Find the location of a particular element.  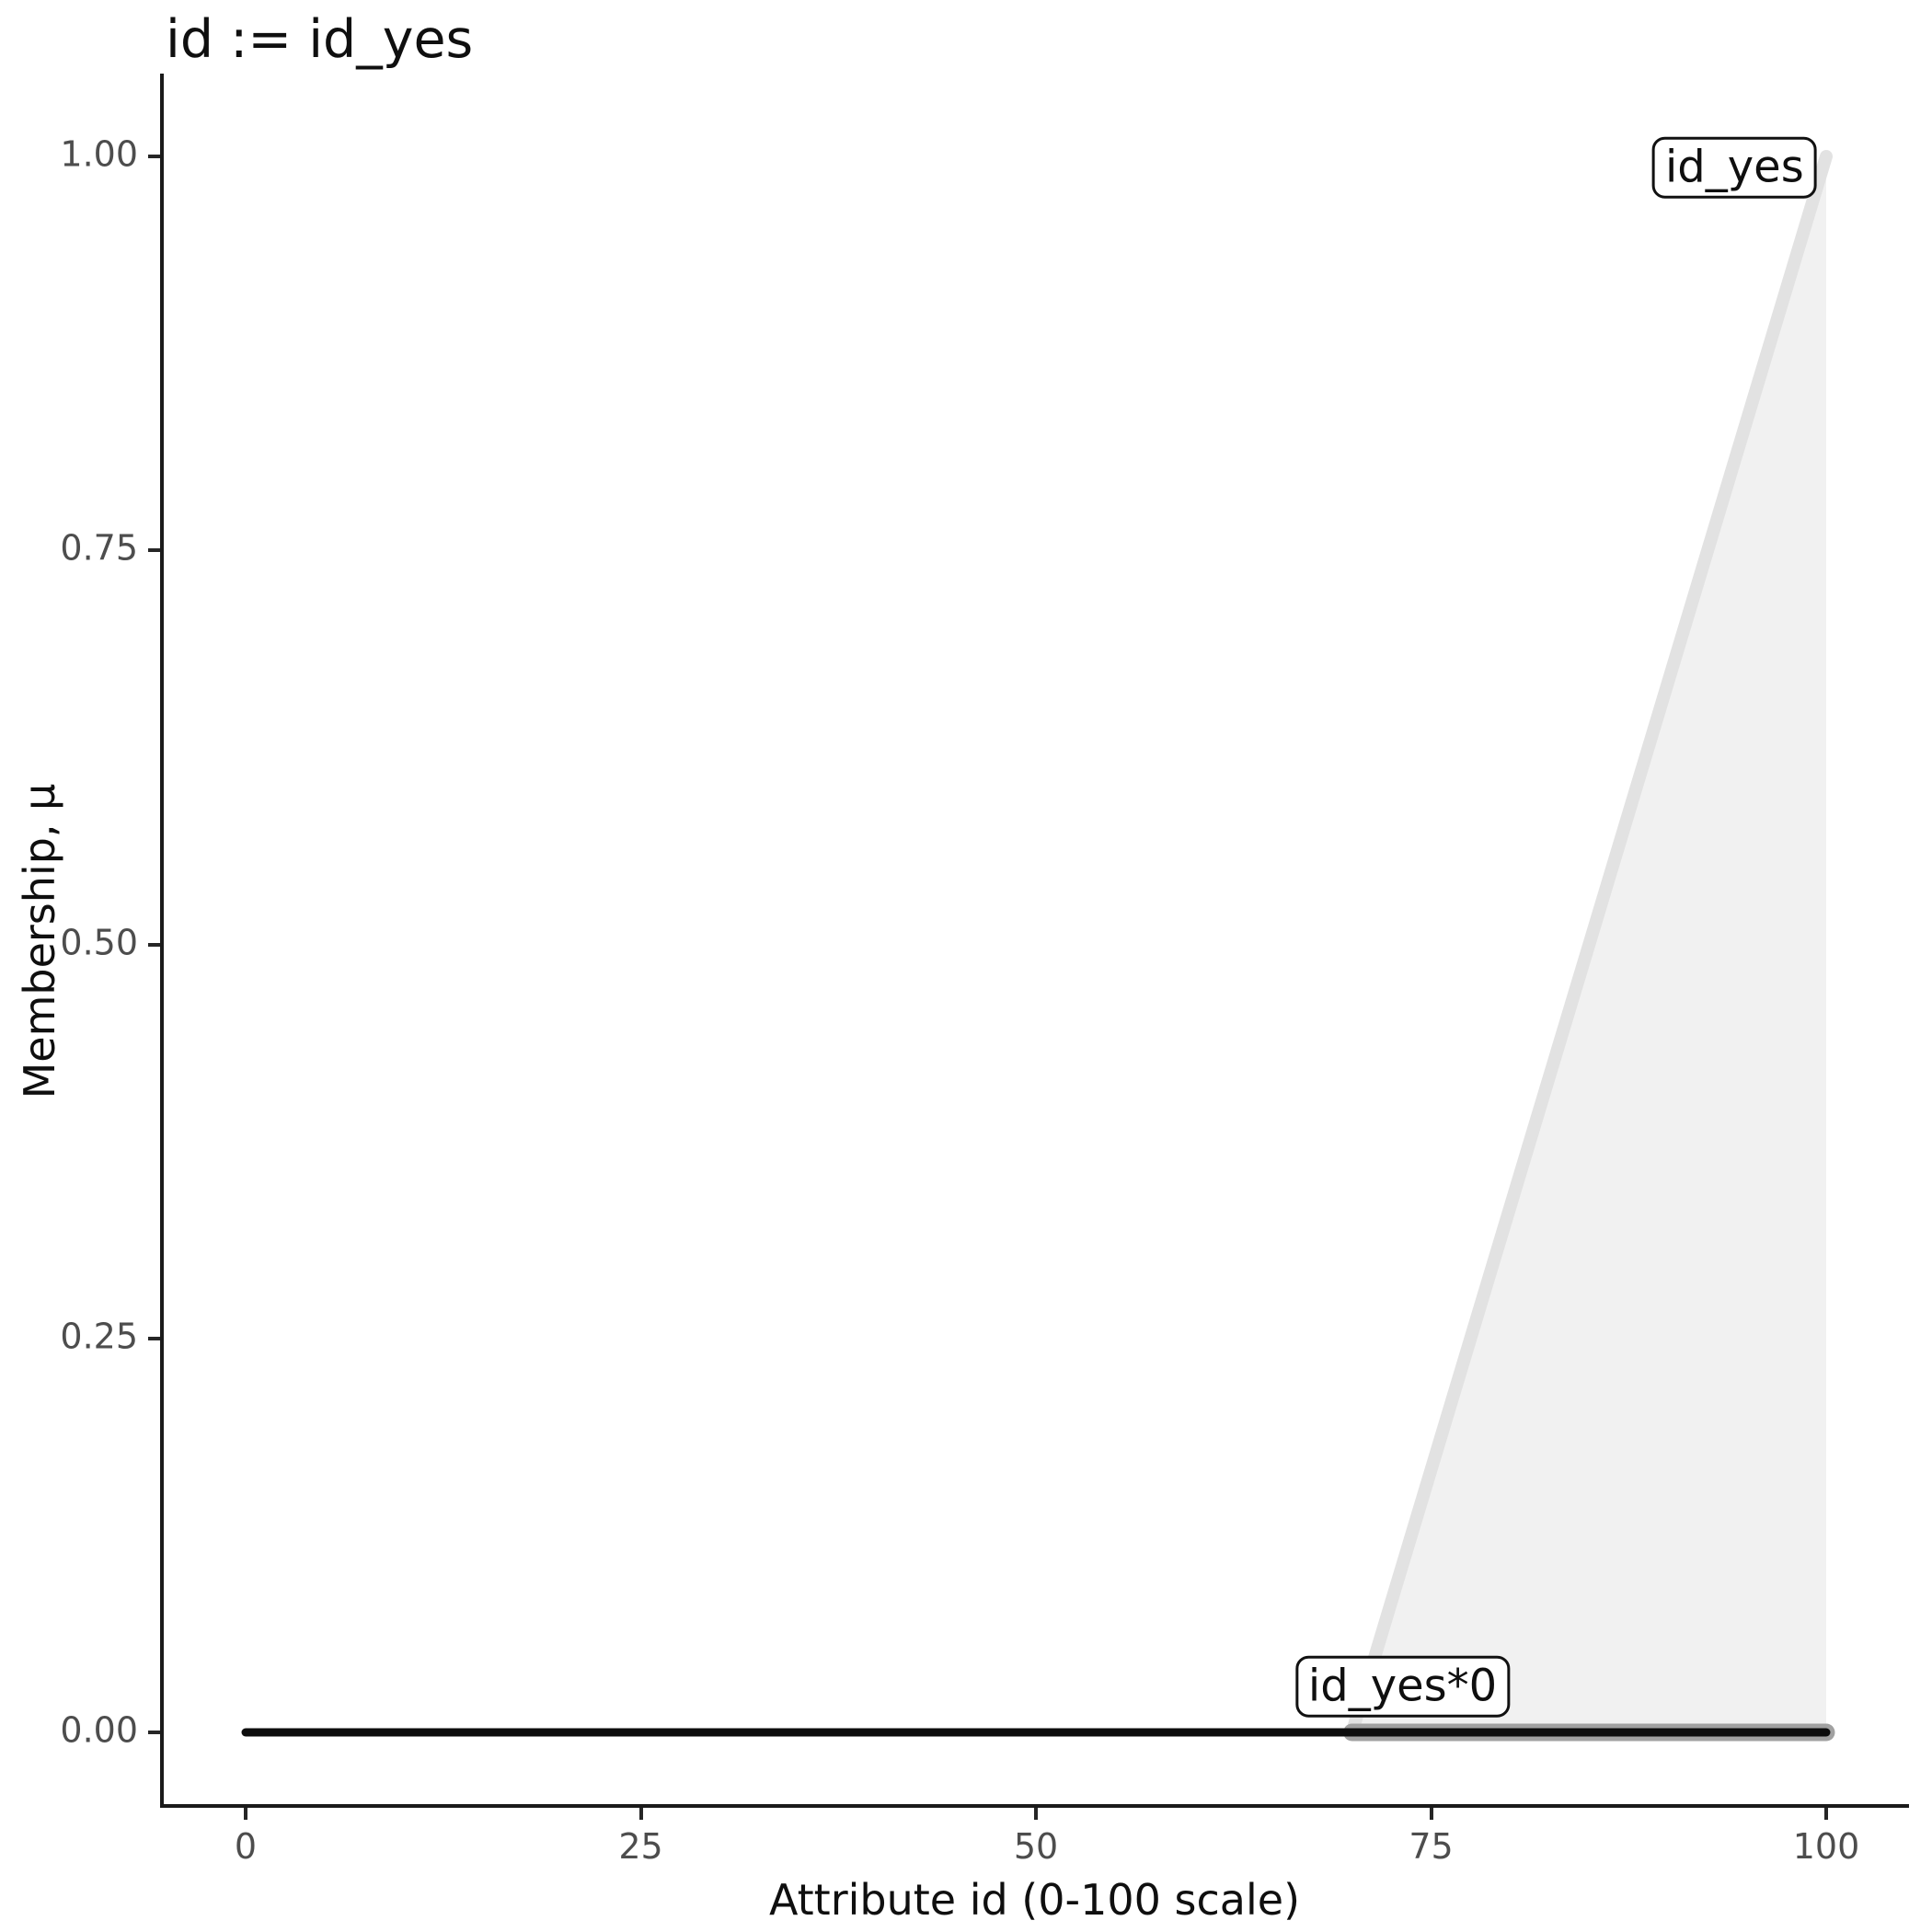

y-tick-mark-0.50 is located at coordinates (154, 945).